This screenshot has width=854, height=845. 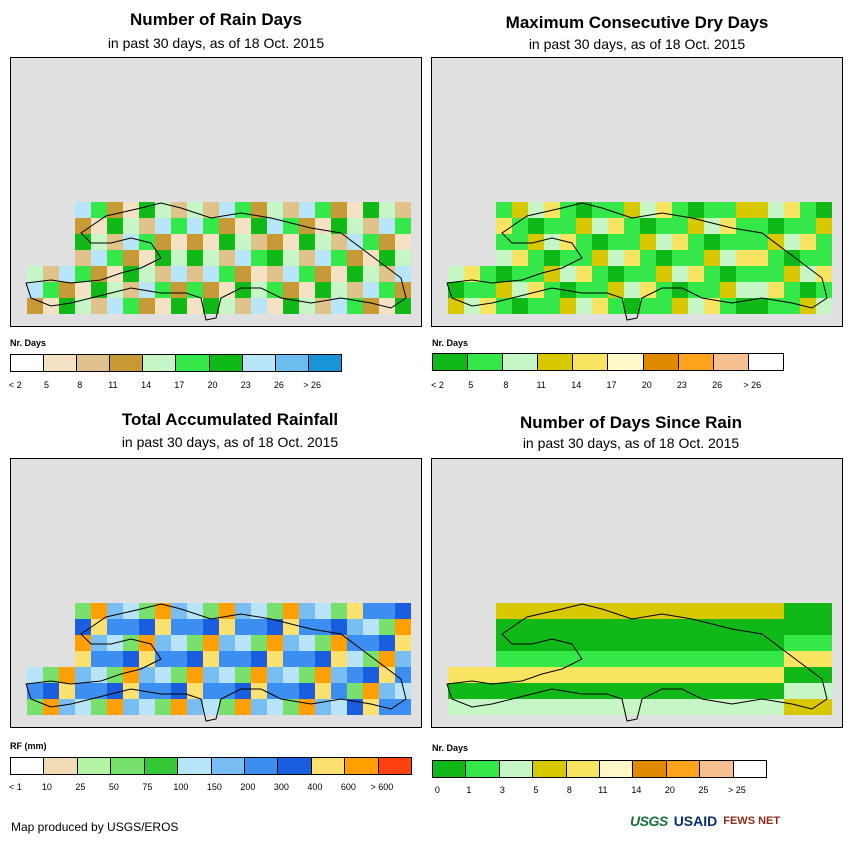 What do you see at coordinates (216, 43) in the screenshot?
I see `panel-subtitle-rain-days: in past 30 days, as of 18 Oct. 2015` at bounding box center [216, 43].